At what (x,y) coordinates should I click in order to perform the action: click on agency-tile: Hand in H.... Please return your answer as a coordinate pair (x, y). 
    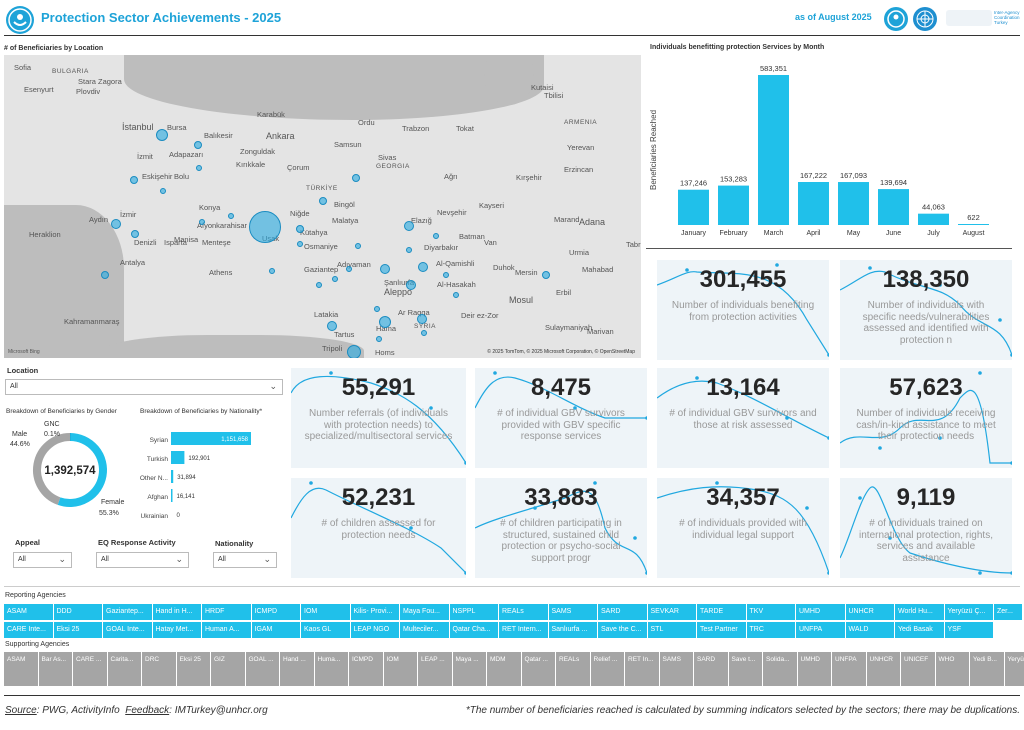
    Looking at the image, I should click on (176, 612).